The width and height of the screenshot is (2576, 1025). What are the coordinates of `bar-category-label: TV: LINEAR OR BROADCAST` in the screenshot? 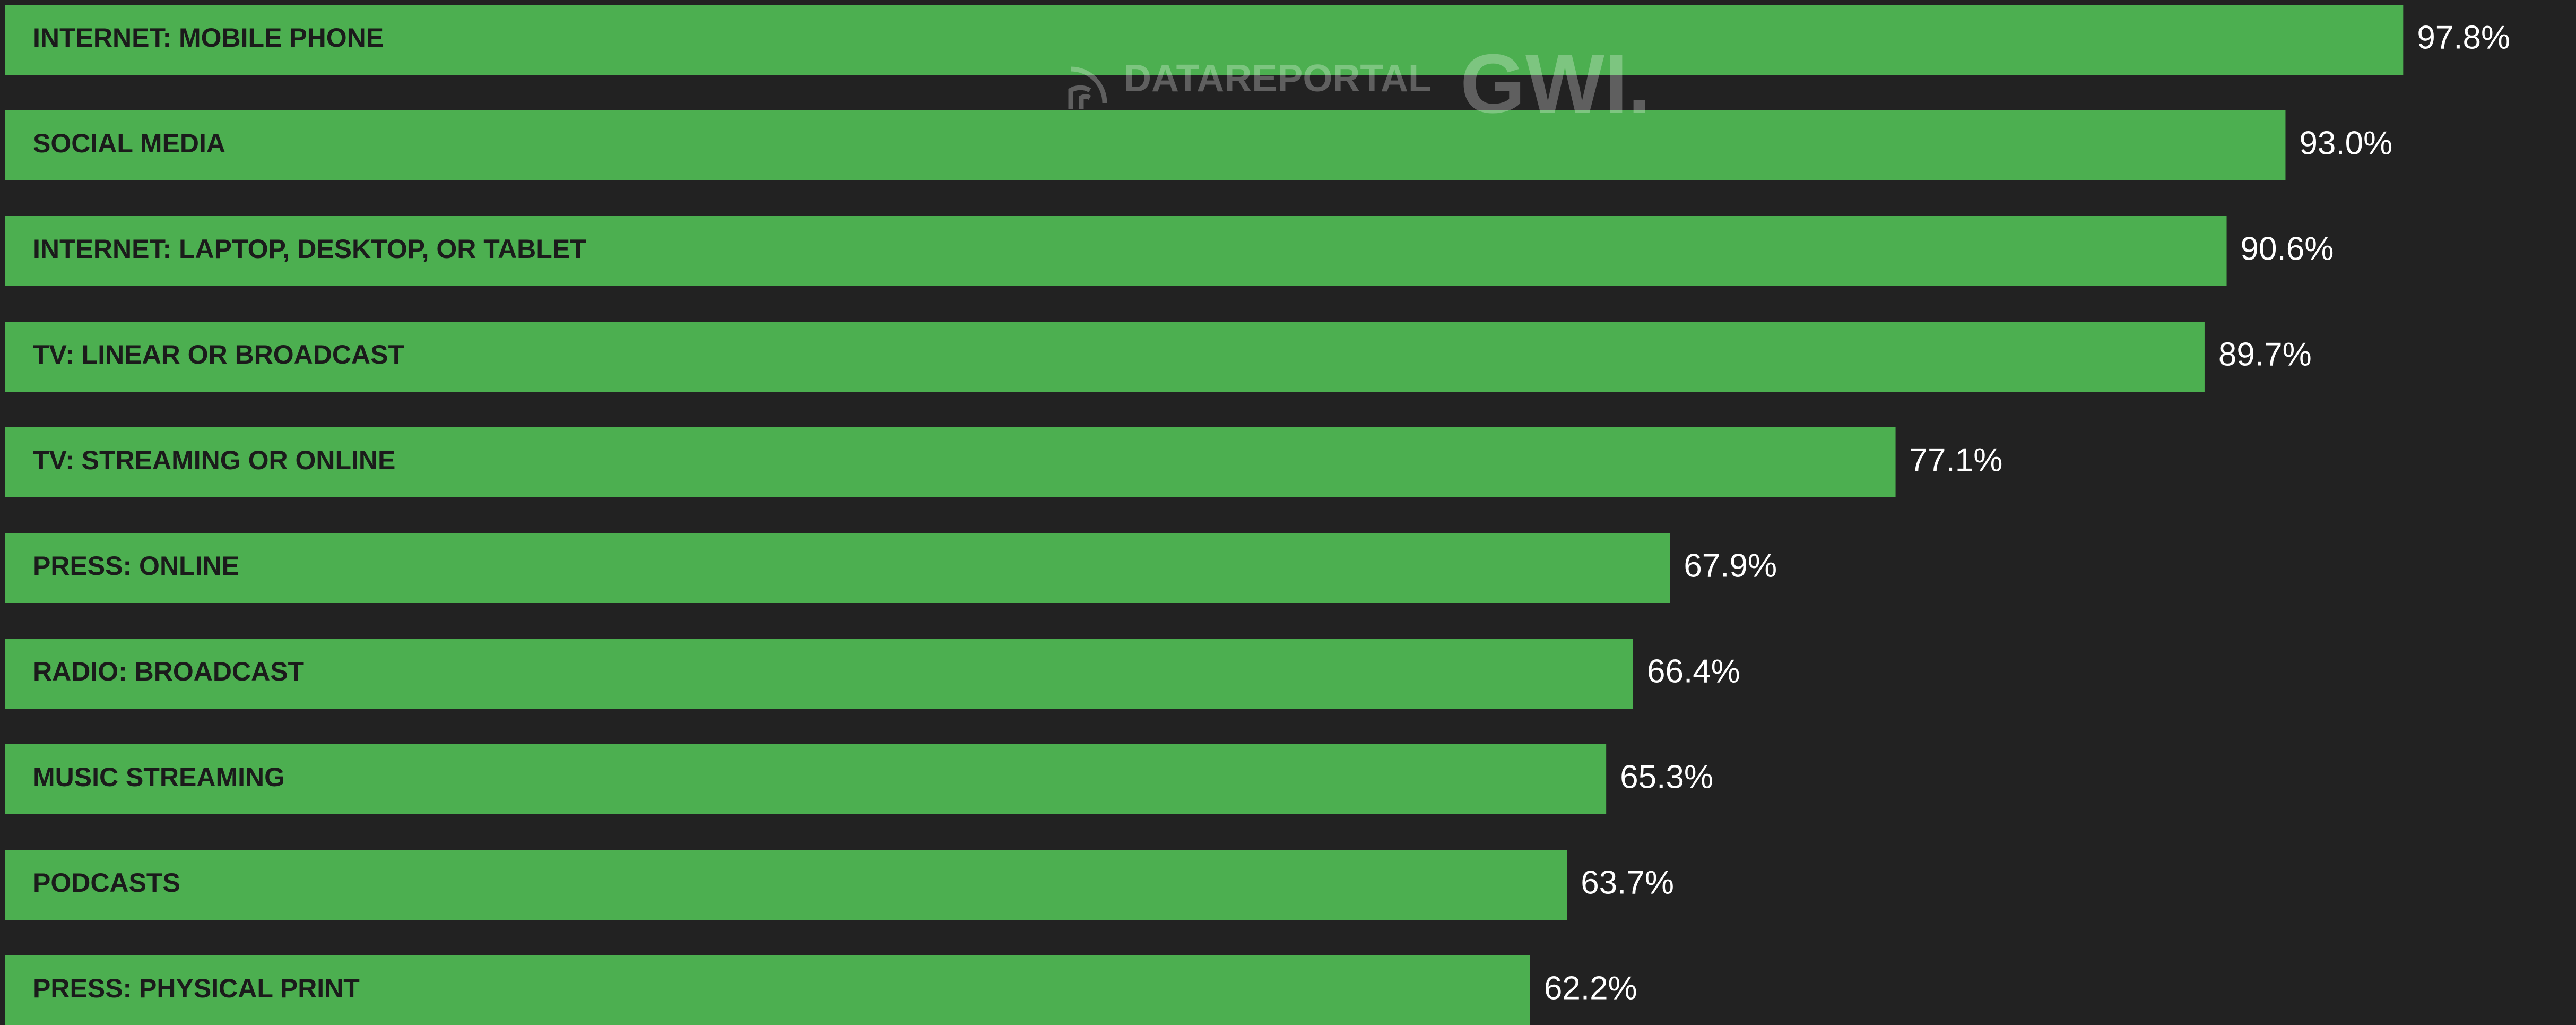 It's located at (218, 354).